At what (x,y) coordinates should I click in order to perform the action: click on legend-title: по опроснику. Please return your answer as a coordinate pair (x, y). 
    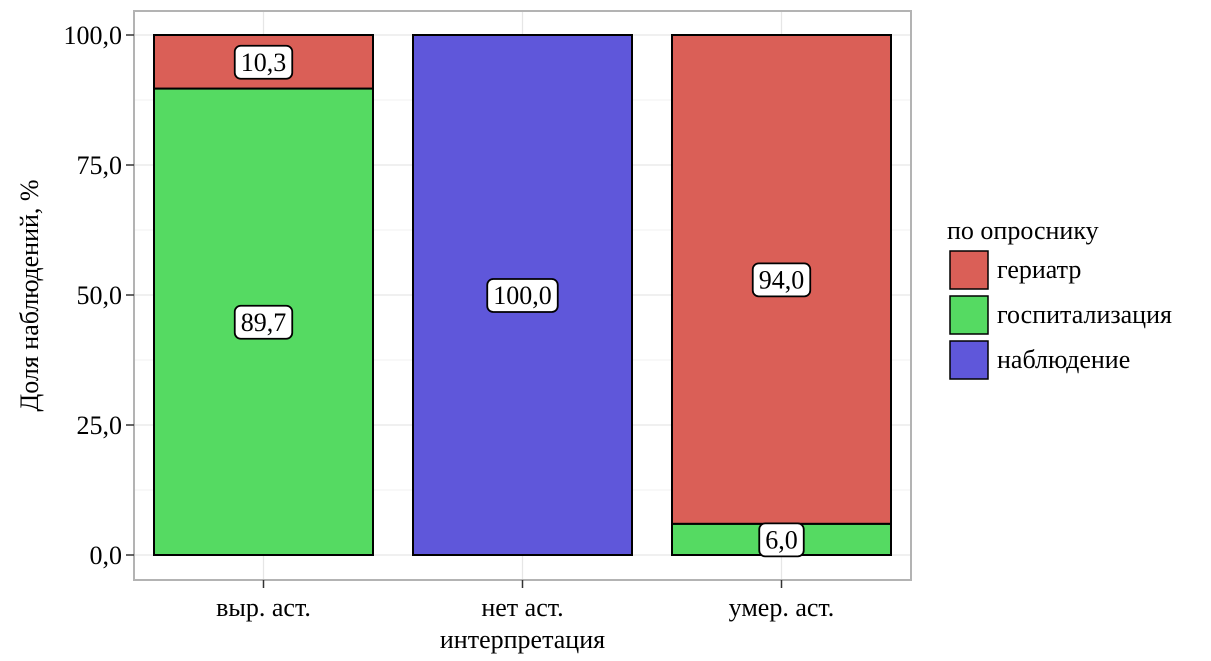
    Looking at the image, I should click on (1023, 230).